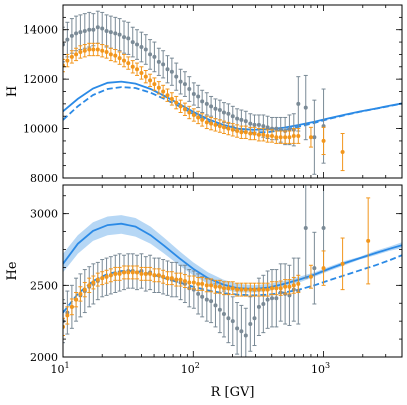 This screenshot has width=407, height=405. Describe the element at coordinates (40, 79) in the screenshot. I see `y-tick-label: 12000` at that location.